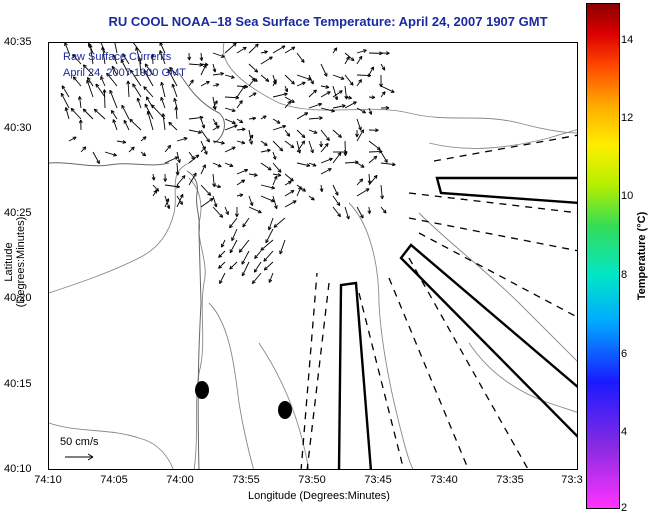  What do you see at coordinates (312, 480) in the screenshot?
I see `x-tick-label: 73:50` at bounding box center [312, 480].